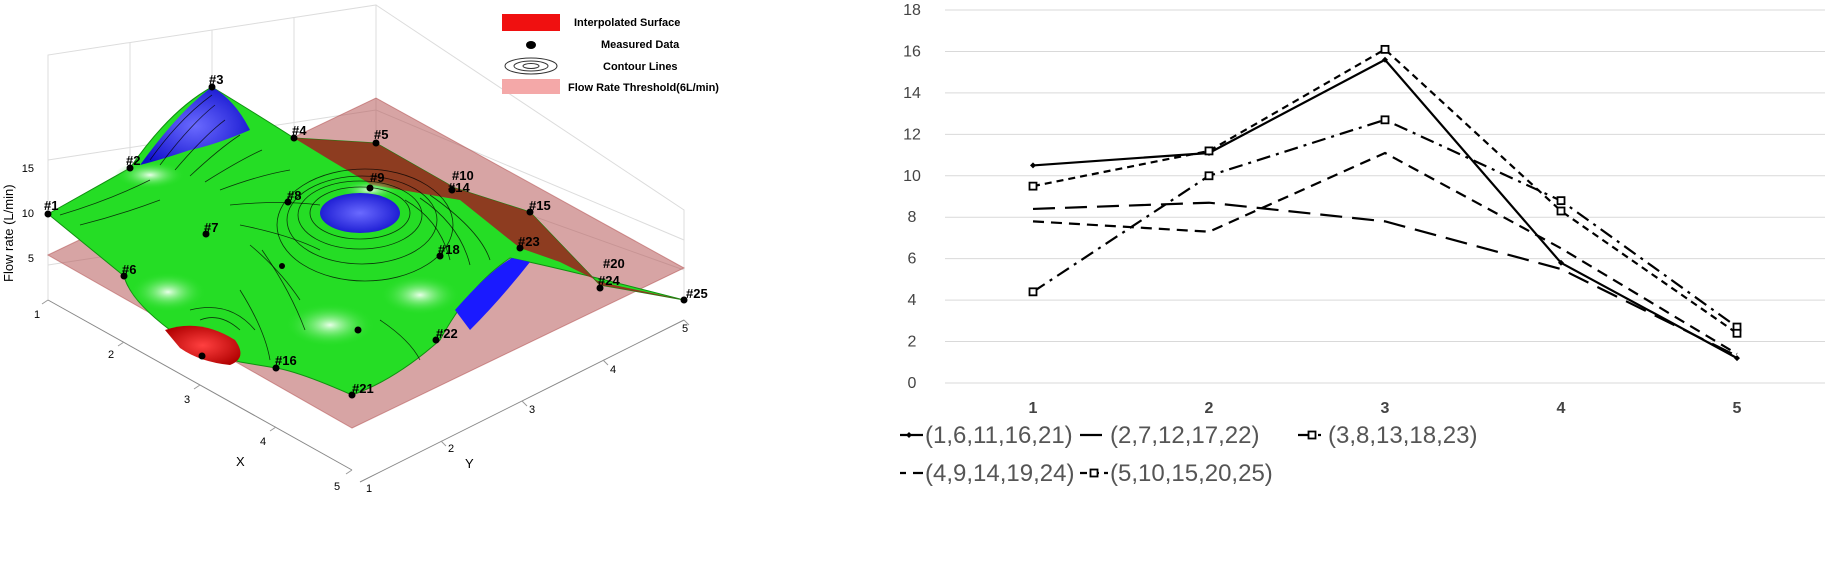 The image size is (1842, 585). What do you see at coordinates (999, 435) in the screenshot?
I see `legend-label-0: (1,6,11,16,21)` at bounding box center [999, 435].